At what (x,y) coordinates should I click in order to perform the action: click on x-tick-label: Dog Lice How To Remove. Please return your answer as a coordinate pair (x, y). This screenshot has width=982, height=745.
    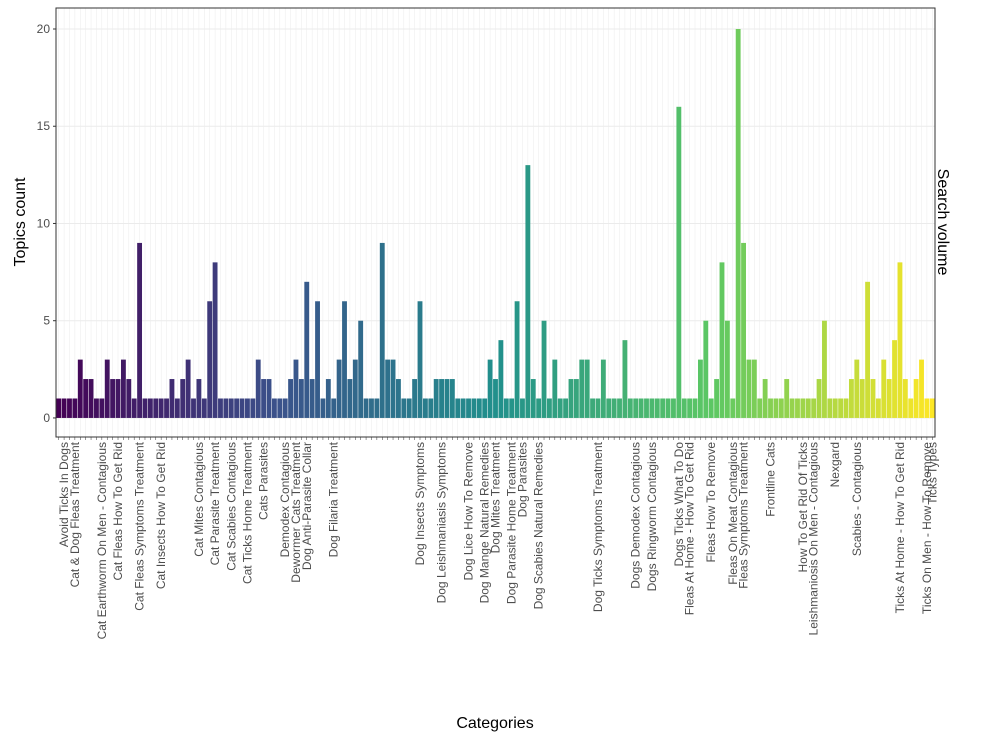
    Looking at the image, I should click on (469, 511).